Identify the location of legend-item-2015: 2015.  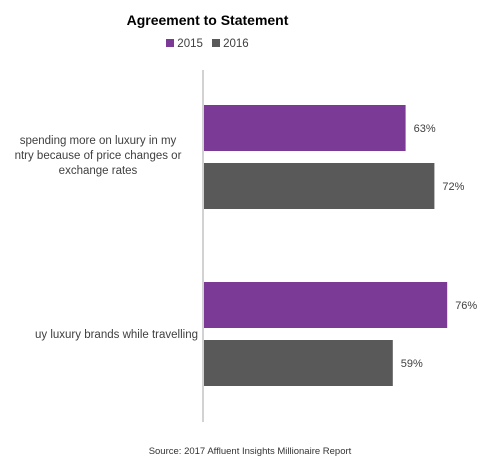
(184, 44).